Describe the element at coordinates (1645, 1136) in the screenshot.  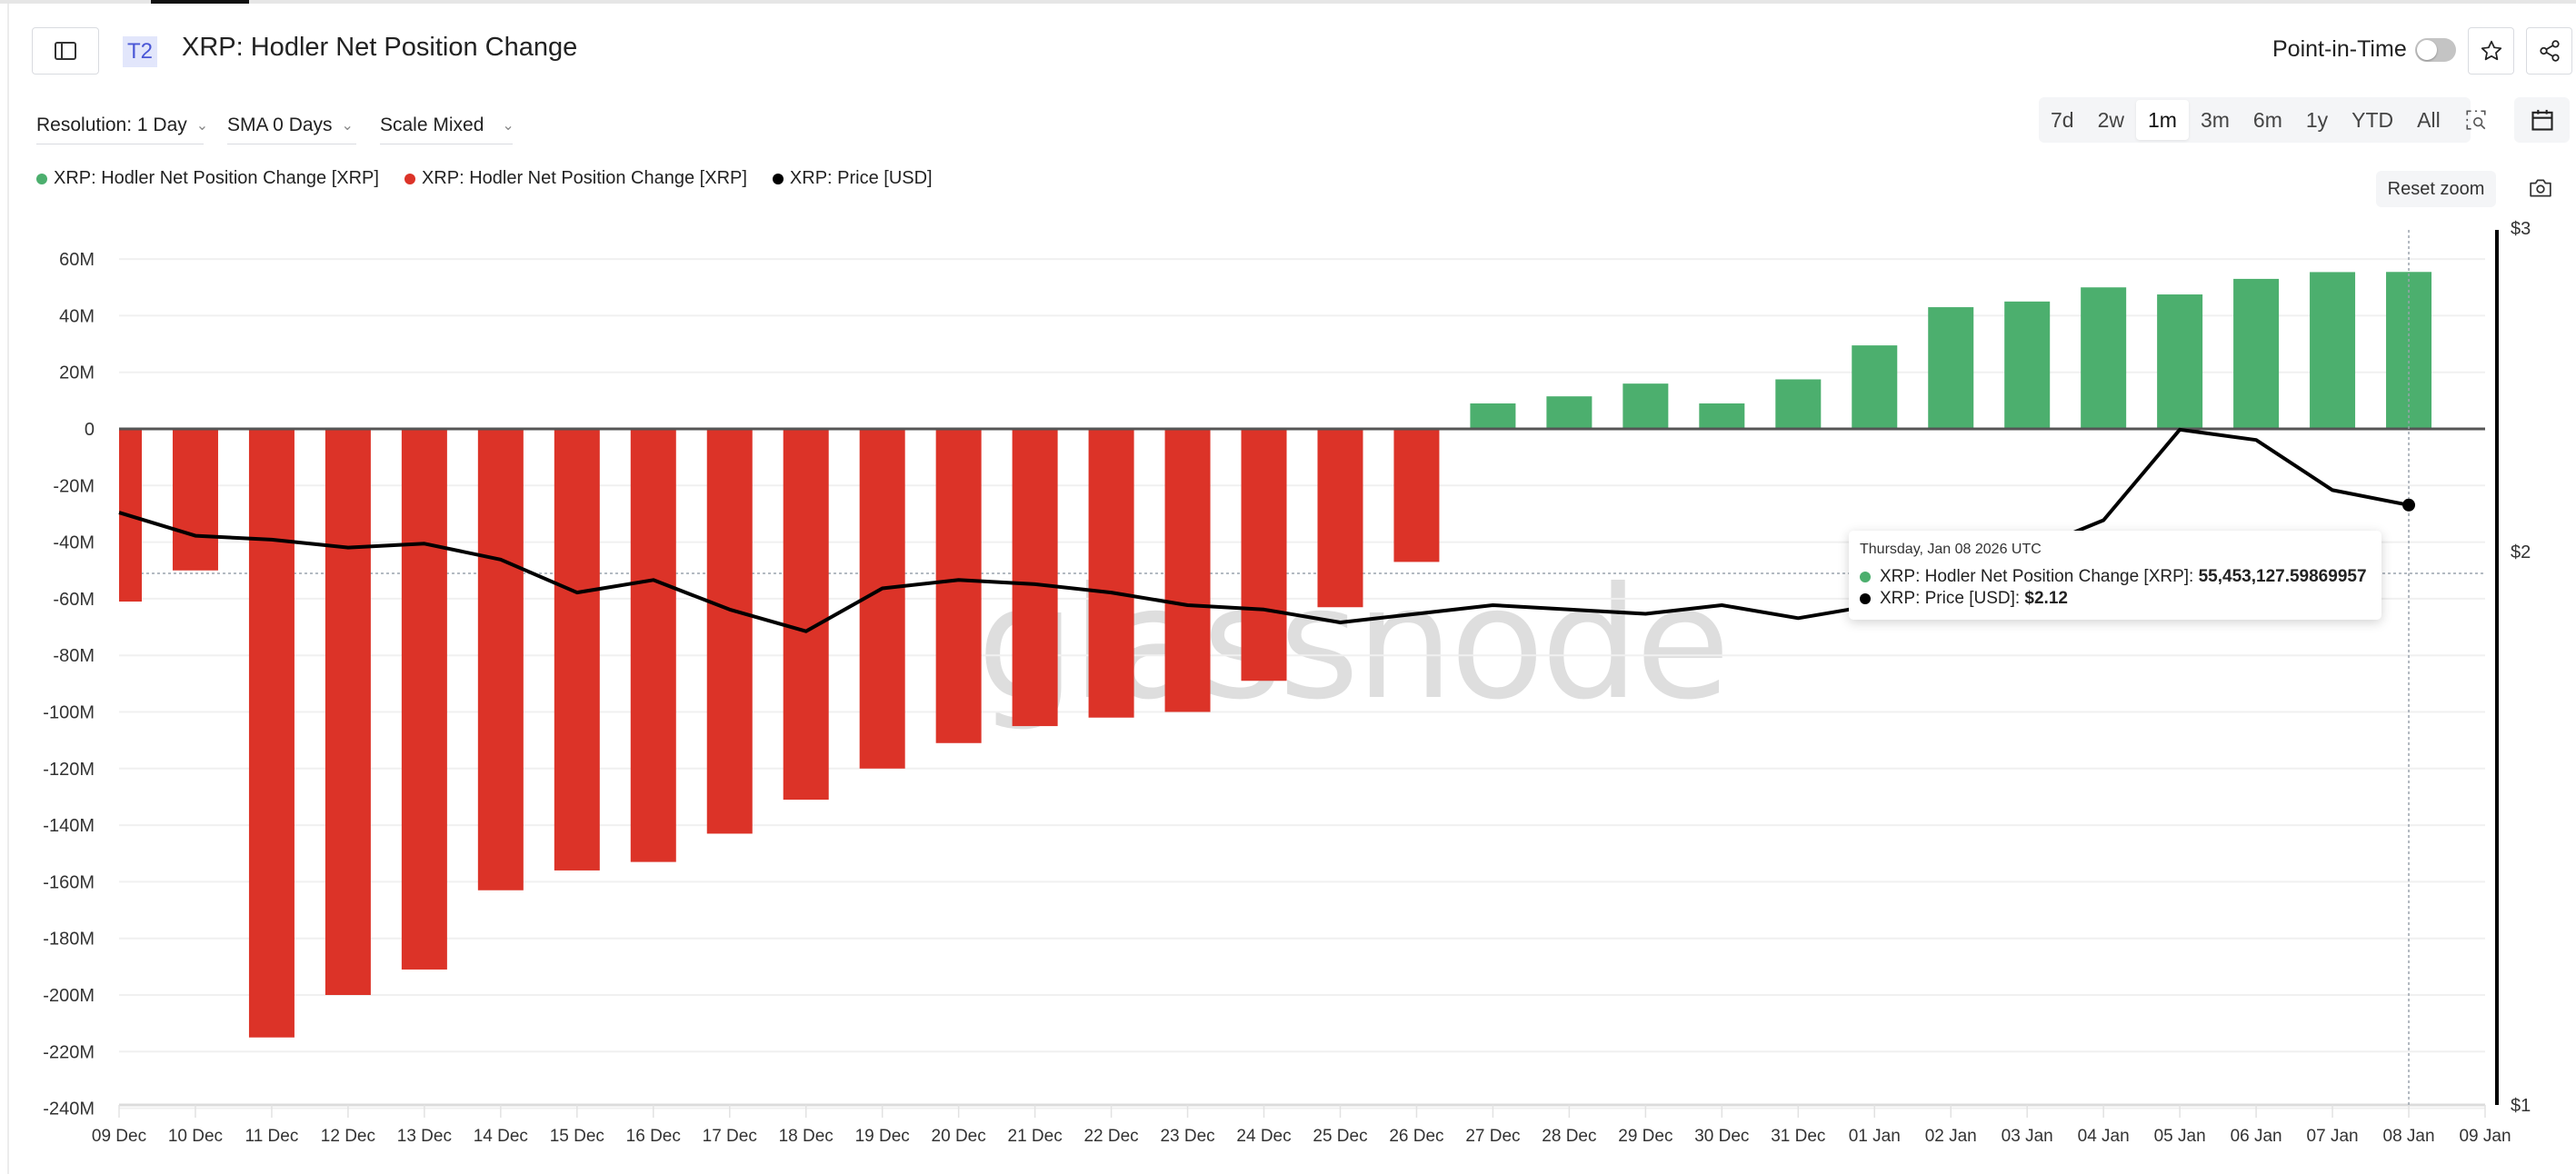
I see `x-axis-label: 29 Dec` at that location.